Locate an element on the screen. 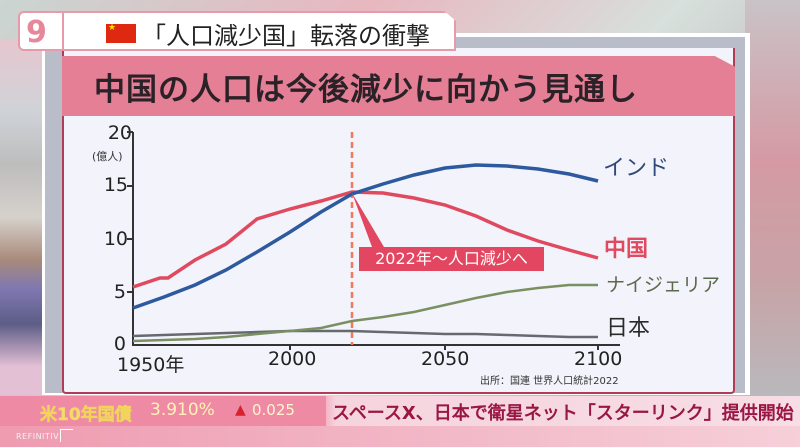 The width and height of the screenshot is (800, 447). label-china: 中国 is located at coordinates (626, 249).